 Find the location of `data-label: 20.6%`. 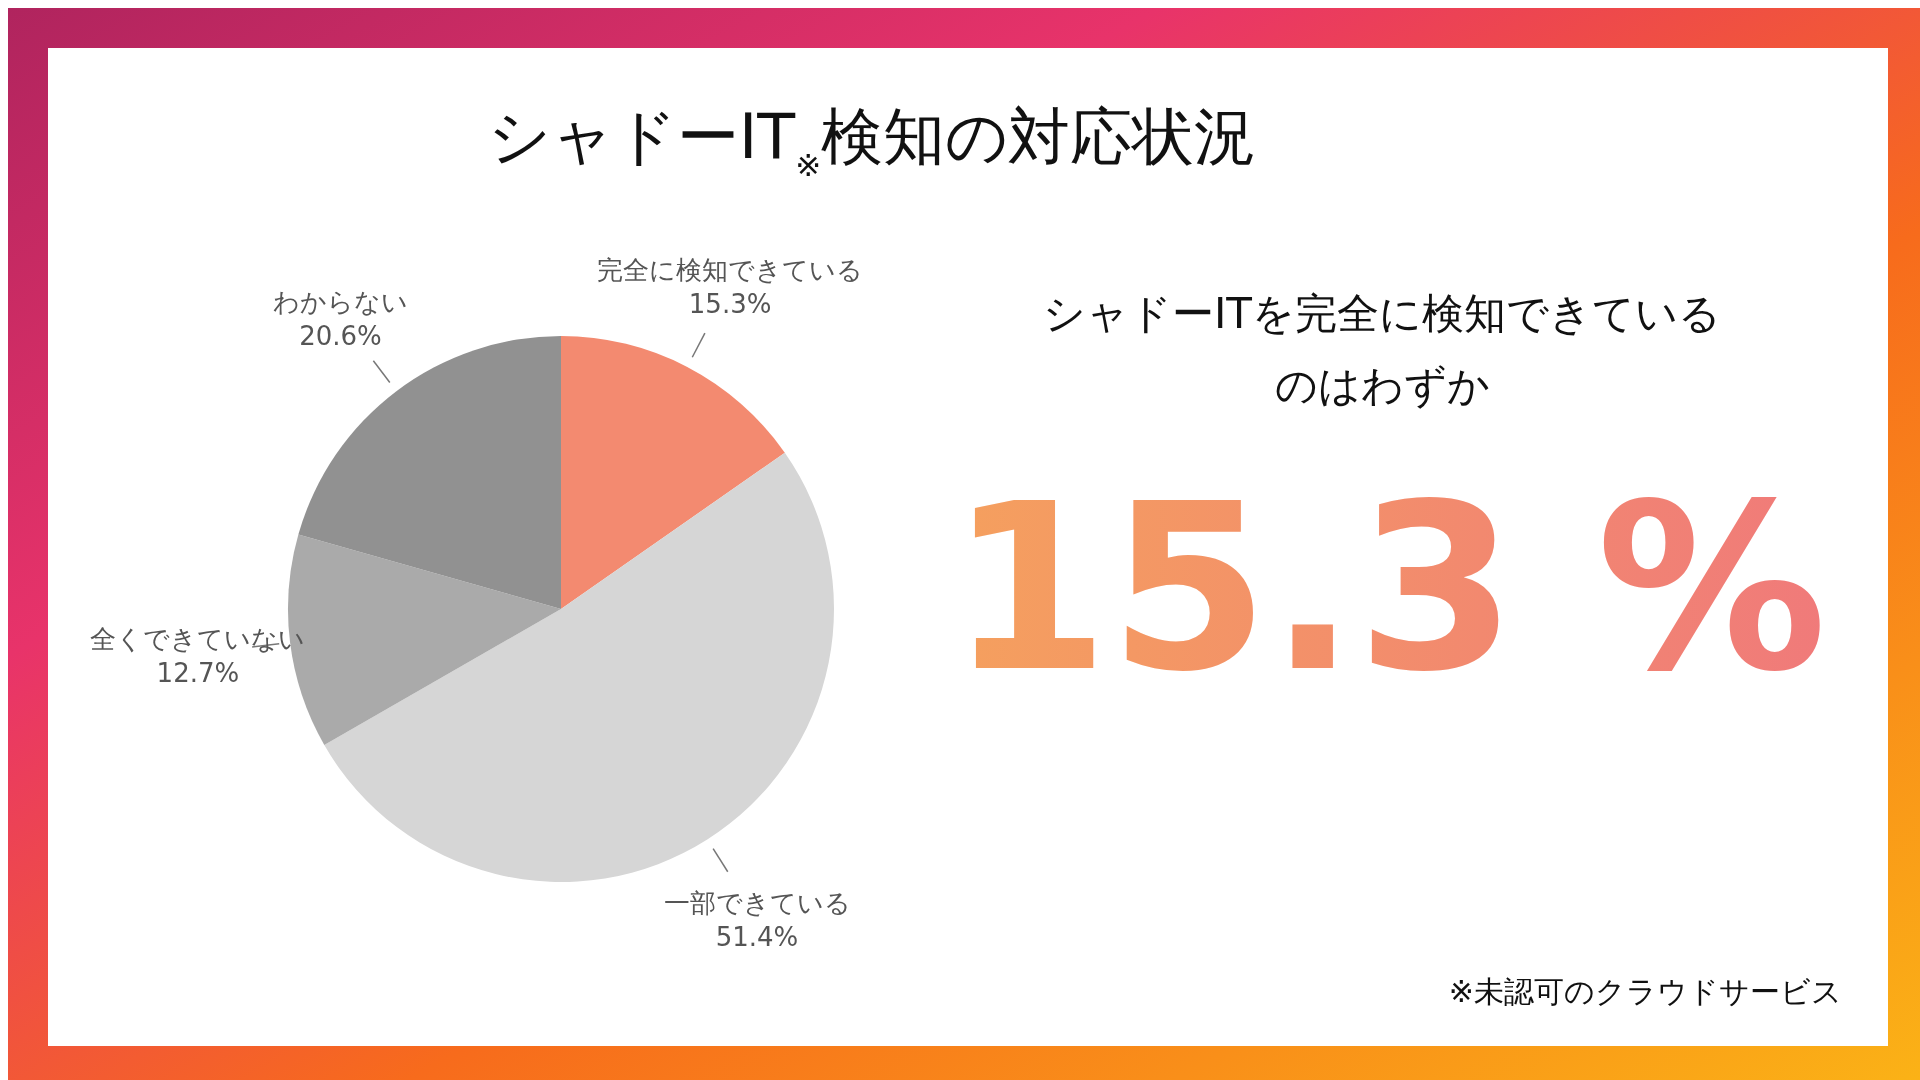

data-label: 20.6% is located at coordinates (340, 336).